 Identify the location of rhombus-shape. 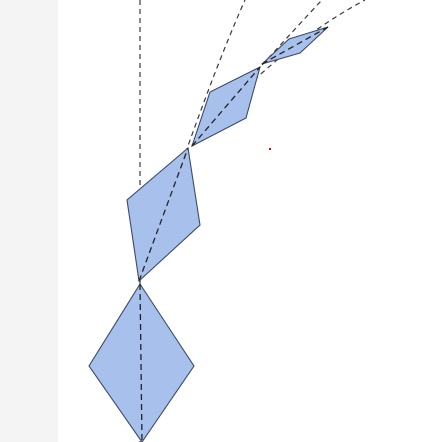
(141, 362).